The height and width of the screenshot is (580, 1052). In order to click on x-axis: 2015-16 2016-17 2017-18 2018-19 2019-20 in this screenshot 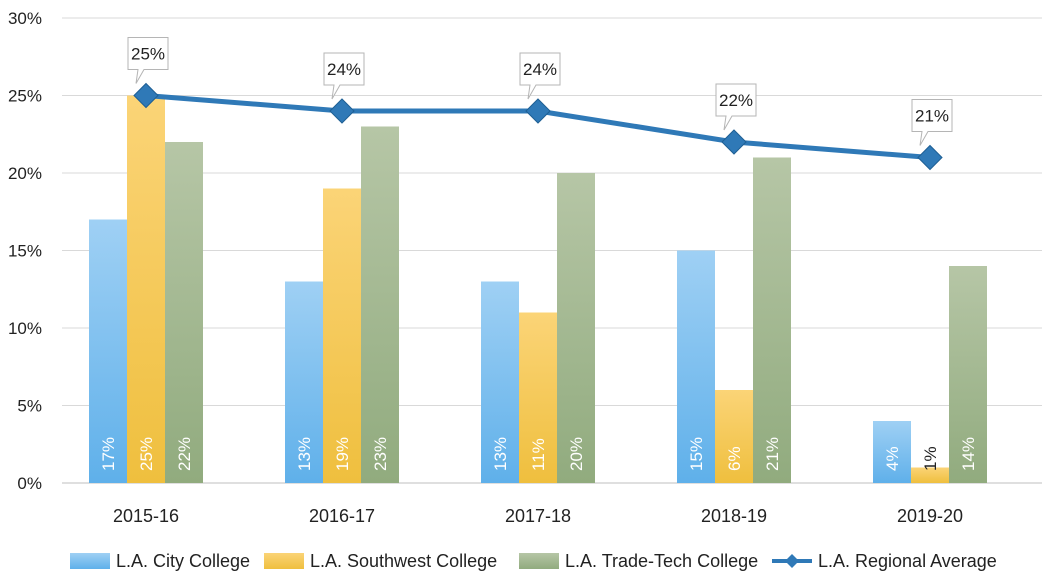, I will do `click(538, 516)`.